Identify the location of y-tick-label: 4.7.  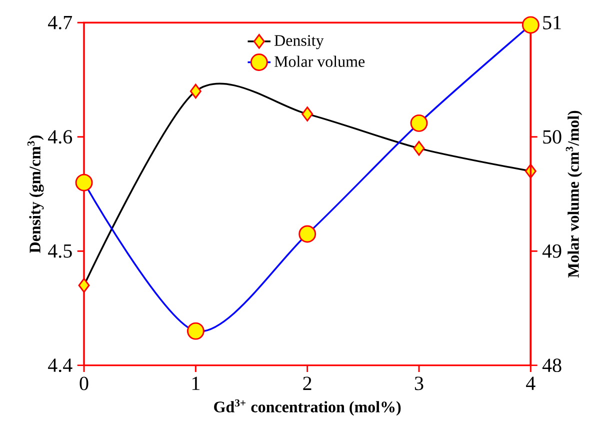
(60, 23).